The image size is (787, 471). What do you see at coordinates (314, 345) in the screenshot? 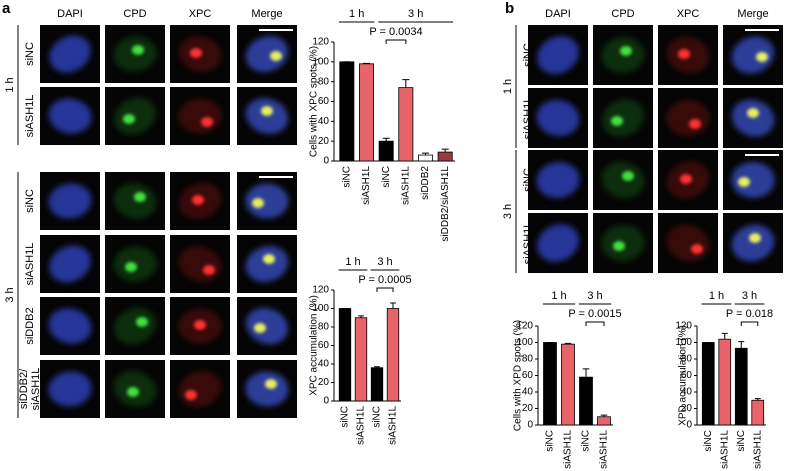
I see `y-axis-label: XPC accumulation (%)` at bounding box center [314, 345].